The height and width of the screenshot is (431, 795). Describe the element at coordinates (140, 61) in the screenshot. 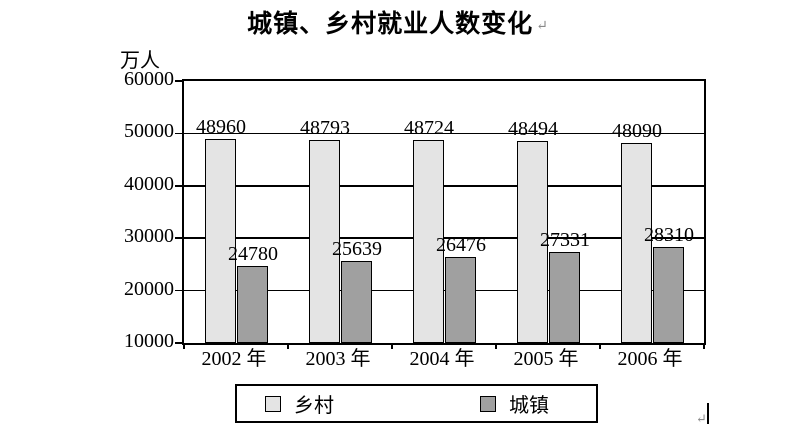

I see `y-axis-unit-label: 万人` at that location.